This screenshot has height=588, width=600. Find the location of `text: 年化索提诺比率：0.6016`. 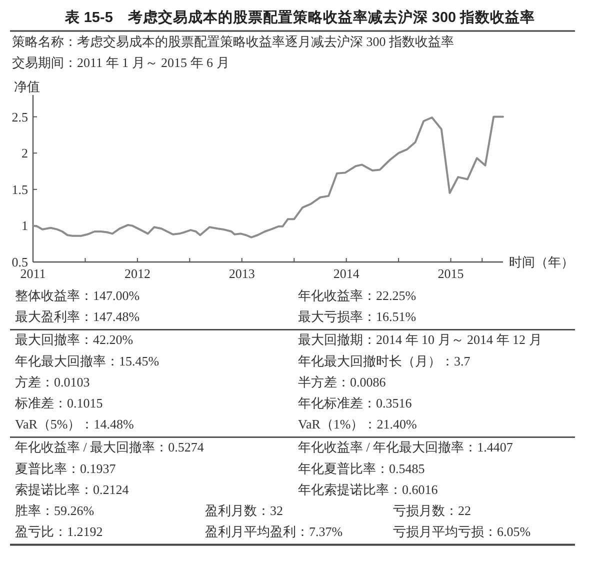

text: 年化索提诺比率：0.6016 is located at coordinates (368, 489).